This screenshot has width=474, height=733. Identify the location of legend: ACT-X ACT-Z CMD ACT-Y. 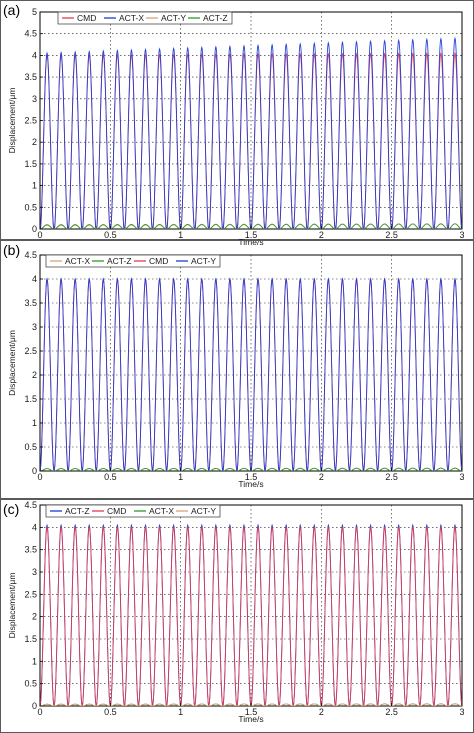
(133, 261).